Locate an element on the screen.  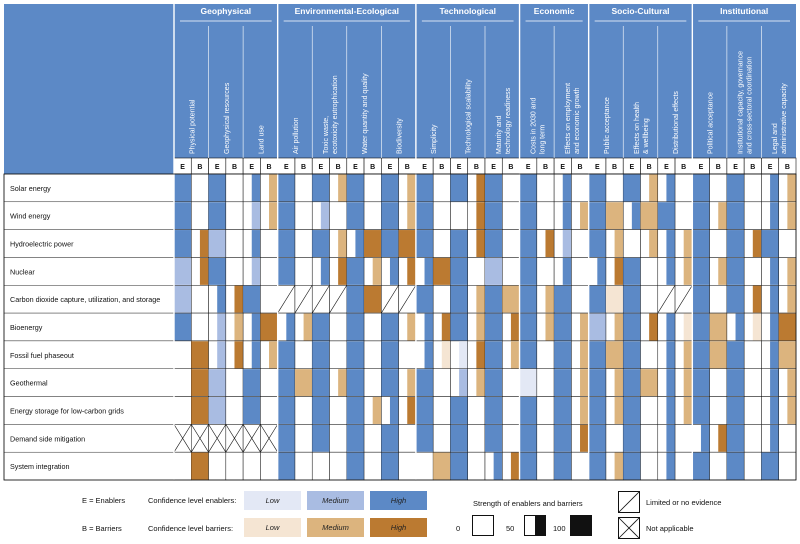
corner-header is located at coordinates (89, 81).